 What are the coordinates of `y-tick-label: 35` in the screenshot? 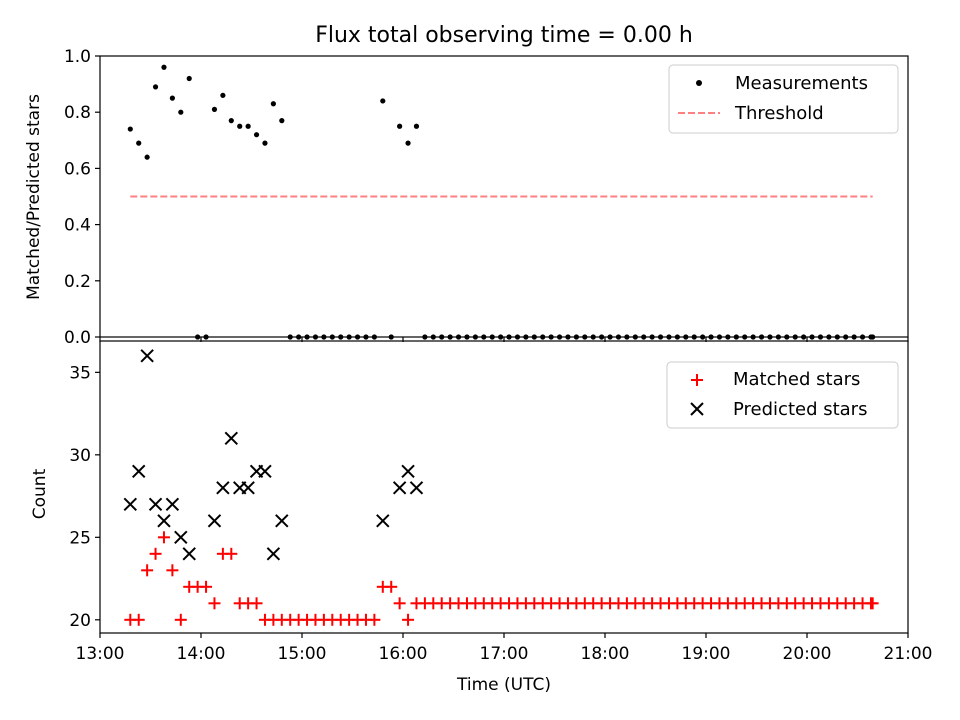 It's located at (80, 373).